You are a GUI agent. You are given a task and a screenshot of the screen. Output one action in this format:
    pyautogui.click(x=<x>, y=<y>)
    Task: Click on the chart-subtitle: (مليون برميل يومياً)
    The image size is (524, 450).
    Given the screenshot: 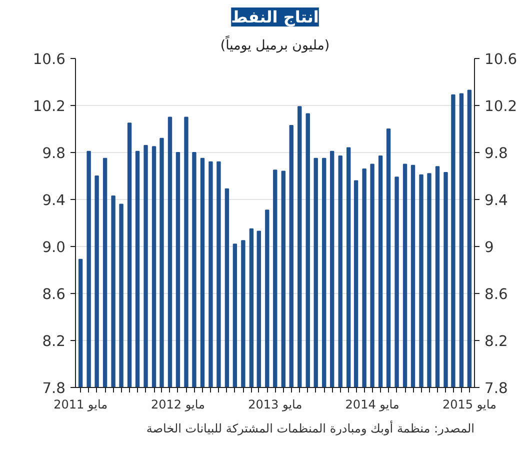 What is the action you would take?
    pyautogui.click(x=275, y=45)
    